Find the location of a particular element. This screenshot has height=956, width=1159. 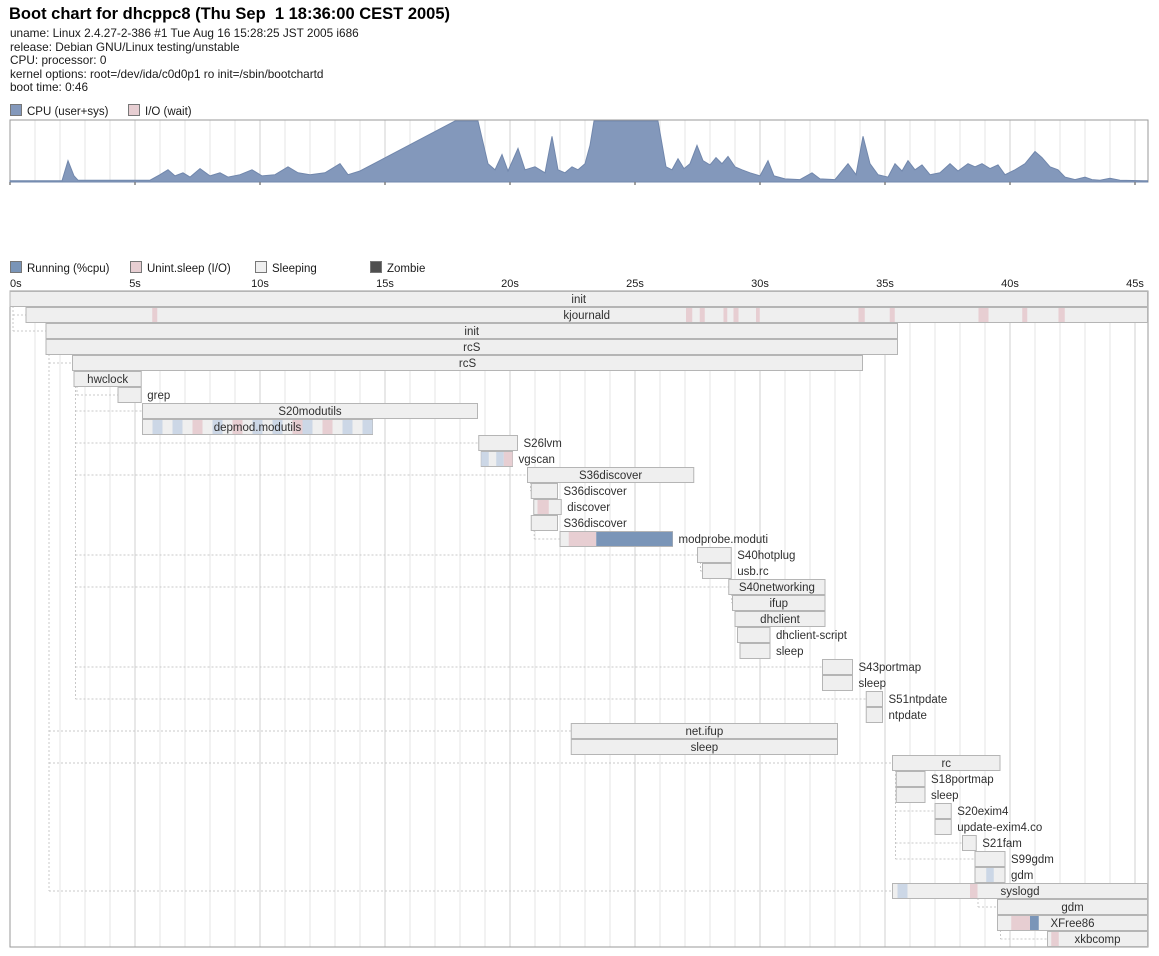

time-axis-label: 25s is located at coordinates (635, 284).